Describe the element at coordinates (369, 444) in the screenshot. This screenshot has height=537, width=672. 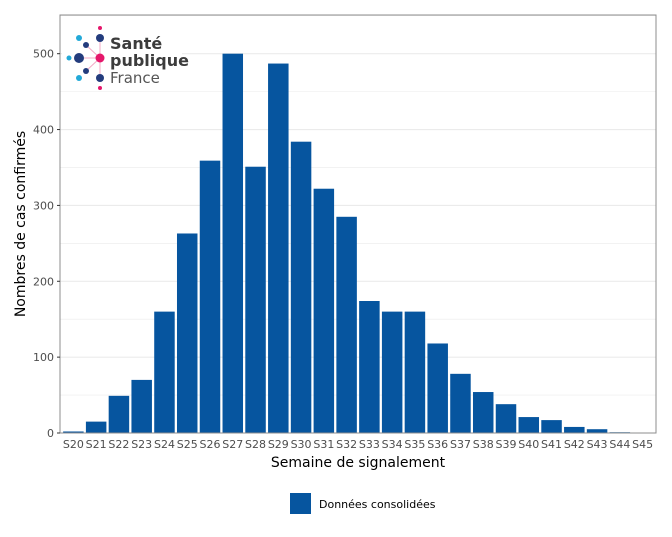
I see `x-tick-label: S33` at that location.